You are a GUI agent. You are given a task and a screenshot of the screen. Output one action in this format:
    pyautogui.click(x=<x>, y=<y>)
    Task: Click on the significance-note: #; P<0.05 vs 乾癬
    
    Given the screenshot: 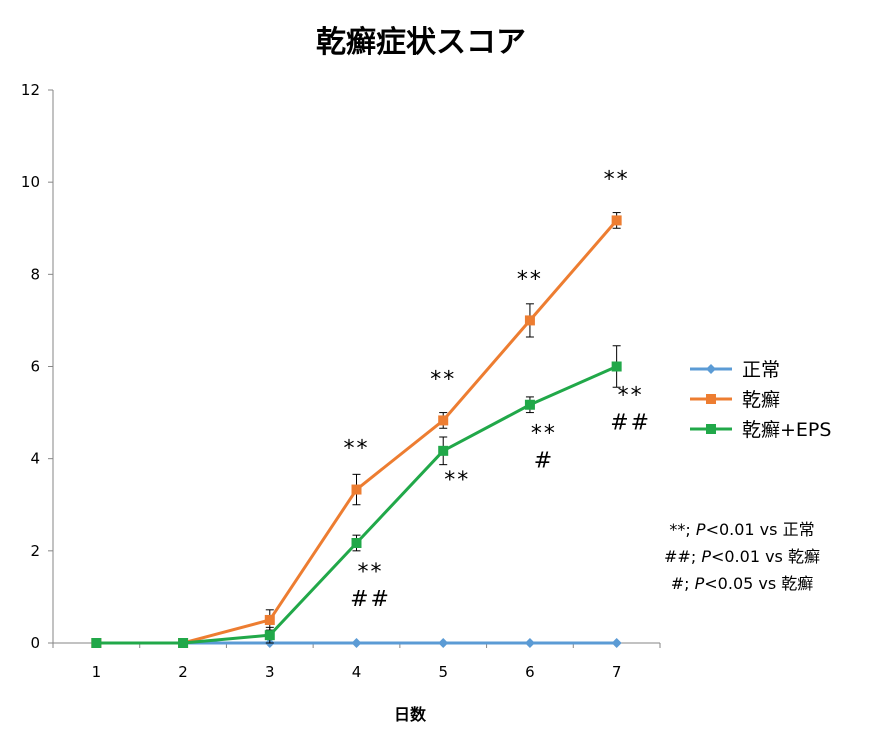 What is the action you would take?
    pyautogui.click(x=742, y=583)
    